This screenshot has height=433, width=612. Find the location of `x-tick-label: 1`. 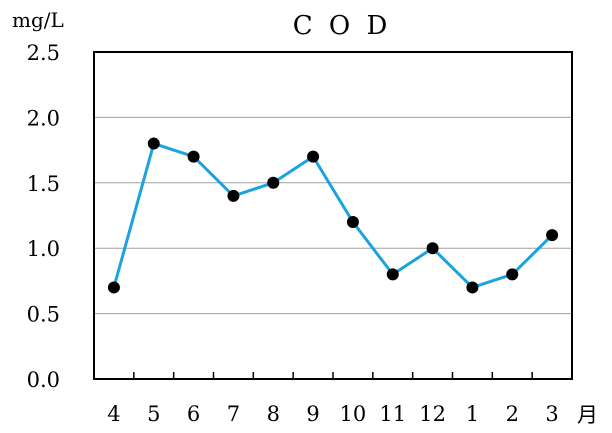

x-tick-label: 1 is located at coordinates (472, 414).